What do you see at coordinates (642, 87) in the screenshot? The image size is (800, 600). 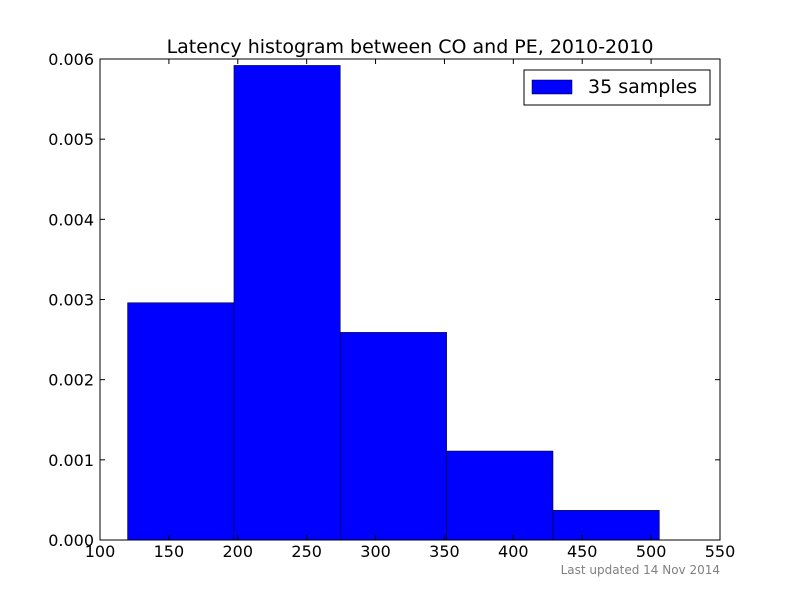 I see `legend-label: 35 samples` at bounding box center [642, 87].